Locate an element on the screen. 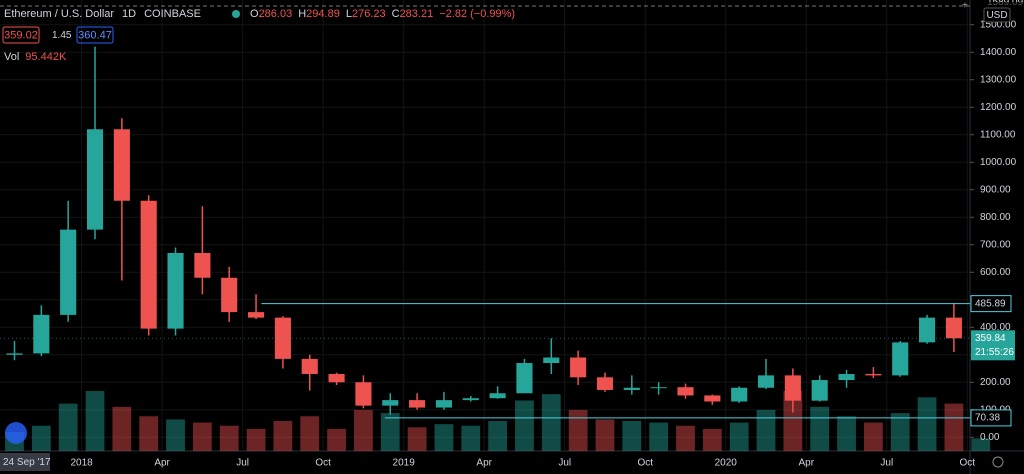  axis-menu is located at coordinates (1004, 6).